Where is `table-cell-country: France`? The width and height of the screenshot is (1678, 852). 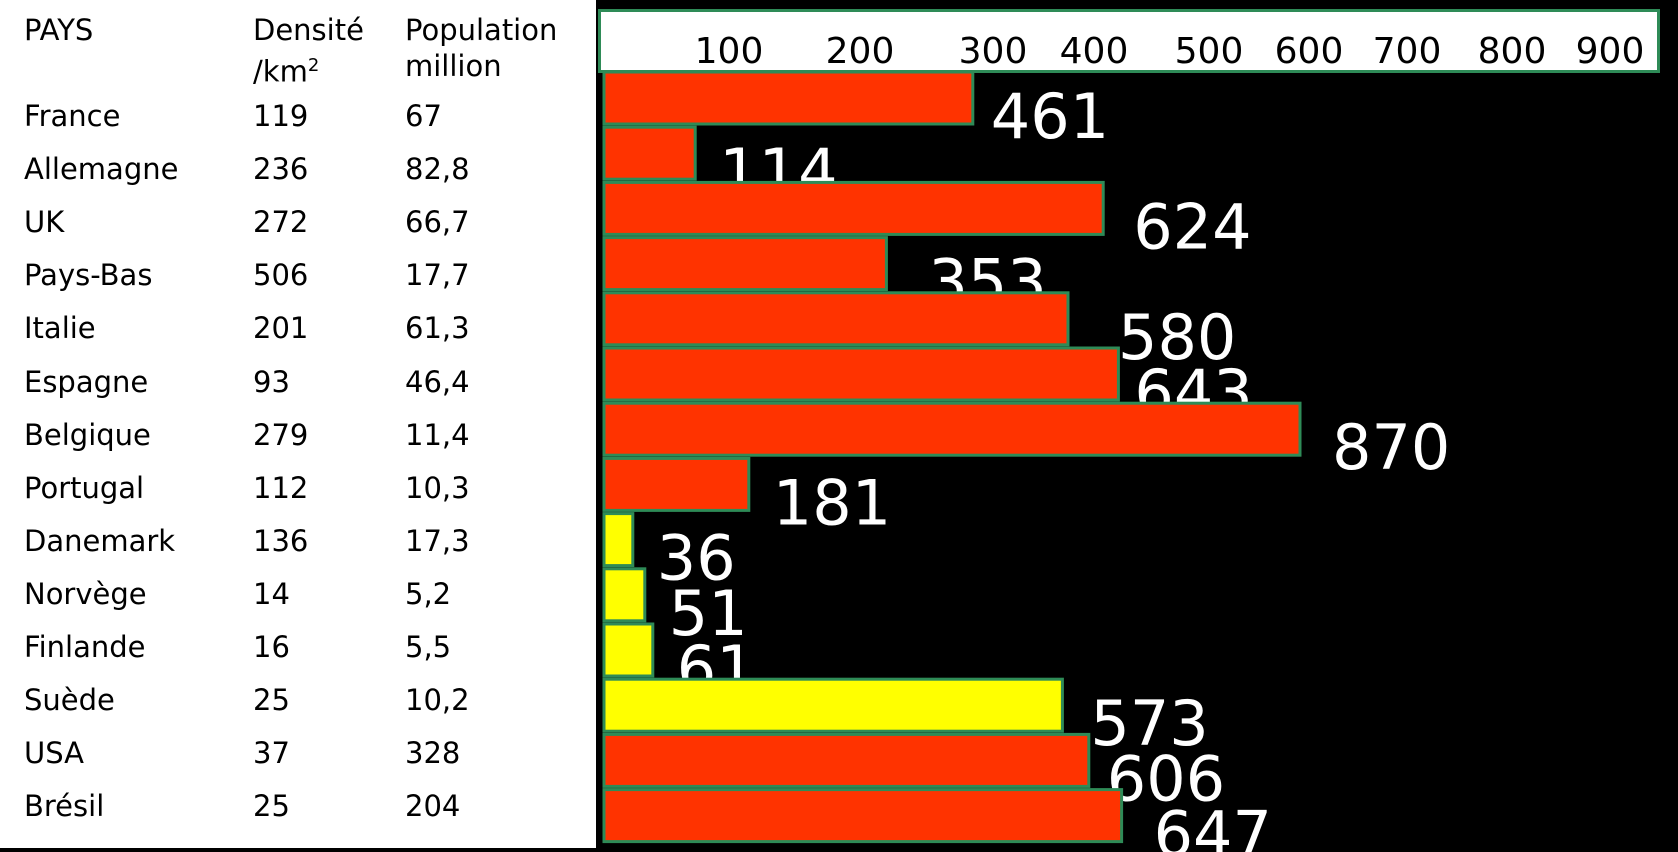
table-cell-country: France is located at coordinates (72, 116).